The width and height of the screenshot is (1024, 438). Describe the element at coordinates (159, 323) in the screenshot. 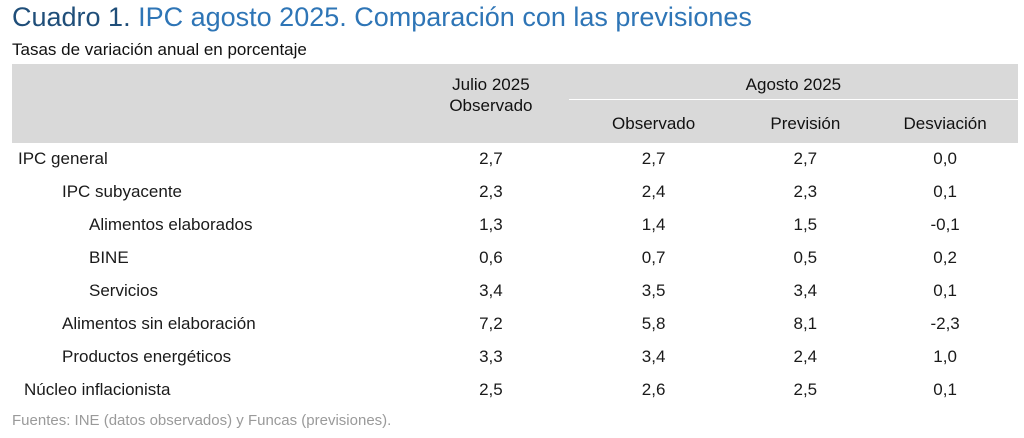

I see `row-label: Alimentos sin elaboración` at that location.